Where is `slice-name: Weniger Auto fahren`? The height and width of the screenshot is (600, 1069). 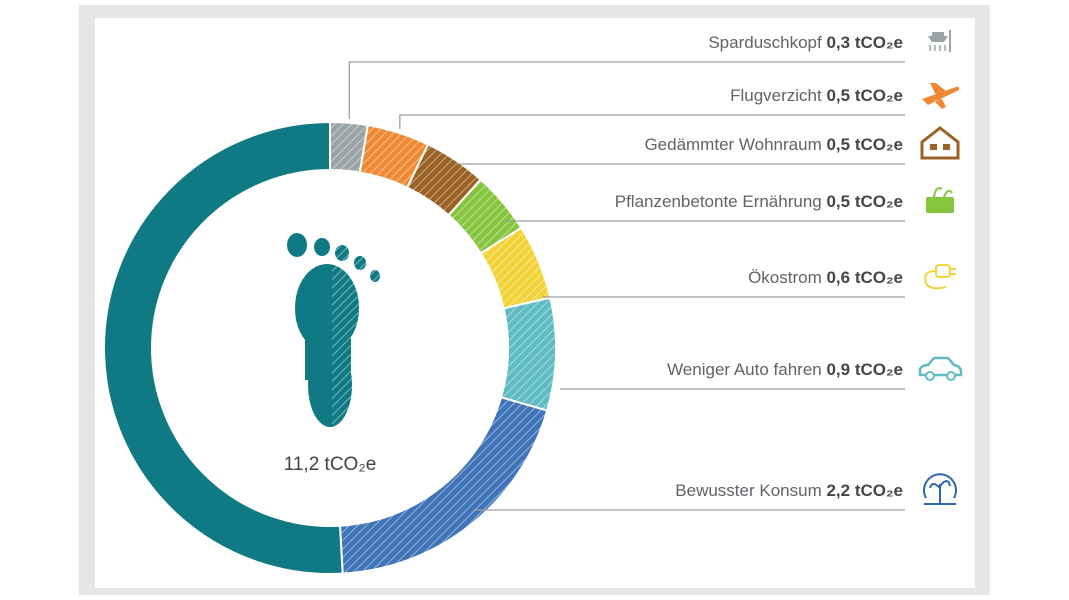
slice-name: Weniger Auto fahren is located at coordinates (746, 369).